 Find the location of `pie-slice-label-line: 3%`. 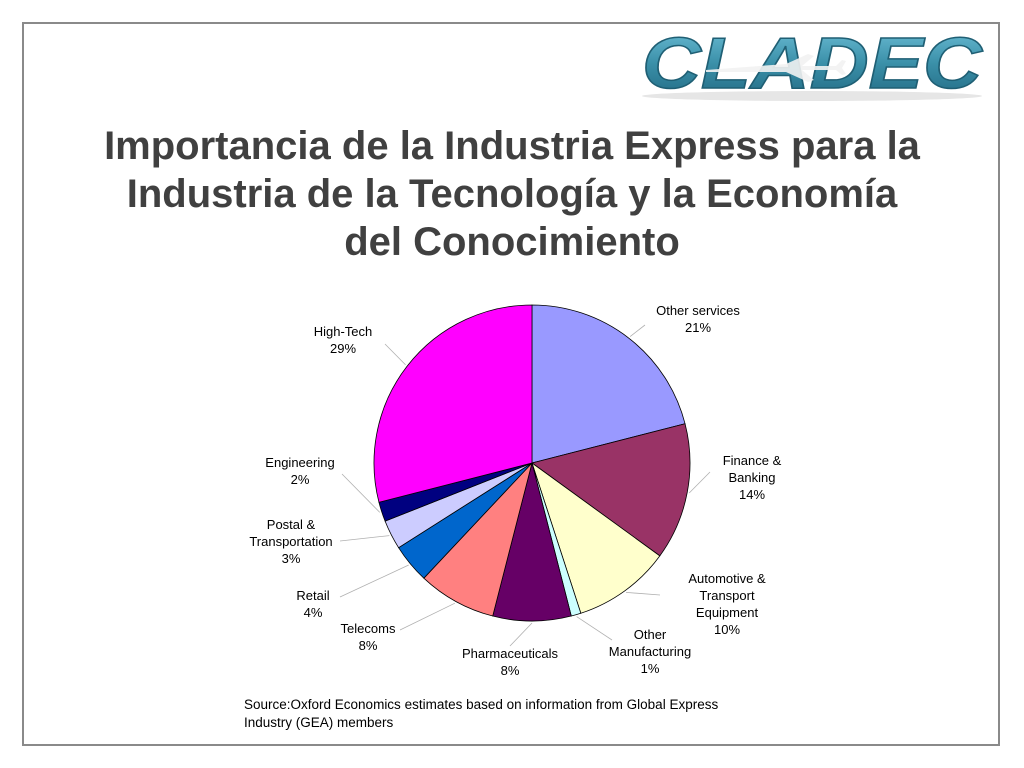

pie-slice-label-line: 3% is located at coordinates (291, 558).